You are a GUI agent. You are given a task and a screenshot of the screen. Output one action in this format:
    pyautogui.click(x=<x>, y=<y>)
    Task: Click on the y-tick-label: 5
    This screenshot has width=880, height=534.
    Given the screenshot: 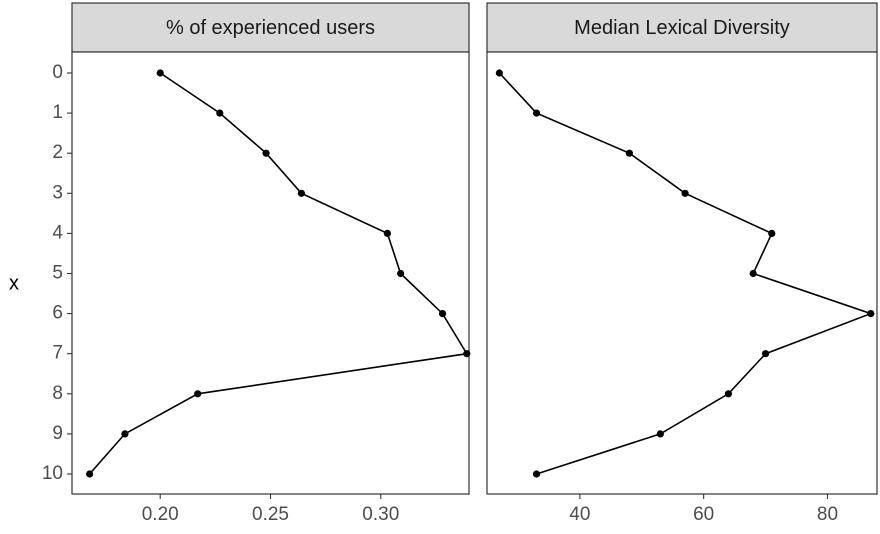 What is the action you would take?
    pyautogui.click(x=57, y=273)
    